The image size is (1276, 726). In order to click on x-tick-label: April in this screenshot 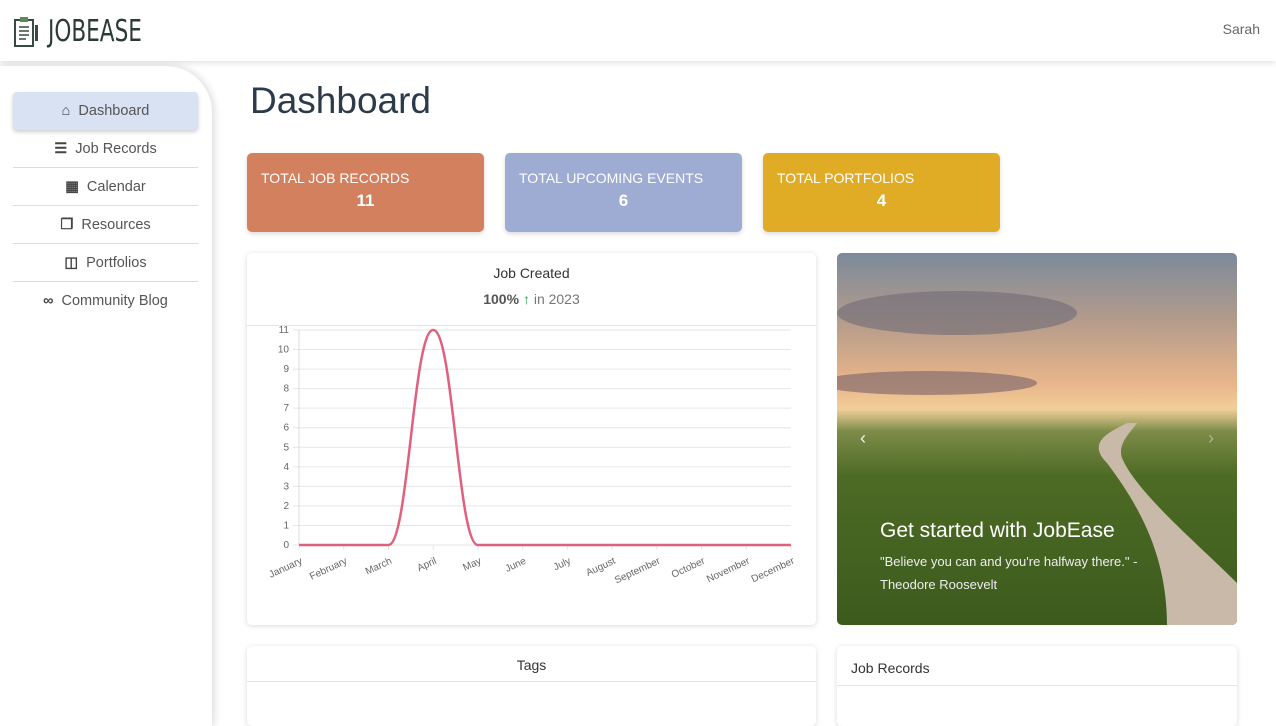, I will do `click(427, 565)`.